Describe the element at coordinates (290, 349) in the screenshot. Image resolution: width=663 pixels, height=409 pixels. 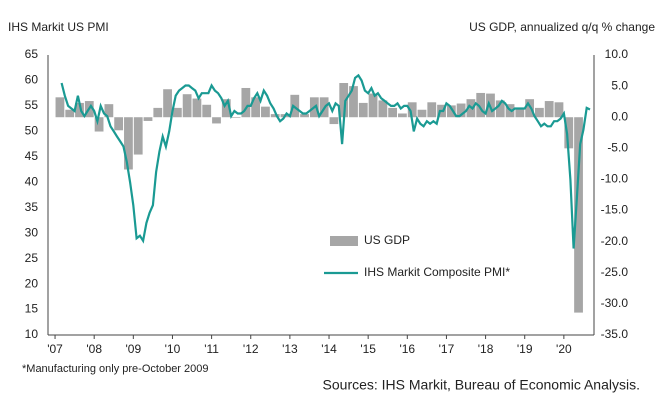
I see `x-tick-label: '13` at that location.